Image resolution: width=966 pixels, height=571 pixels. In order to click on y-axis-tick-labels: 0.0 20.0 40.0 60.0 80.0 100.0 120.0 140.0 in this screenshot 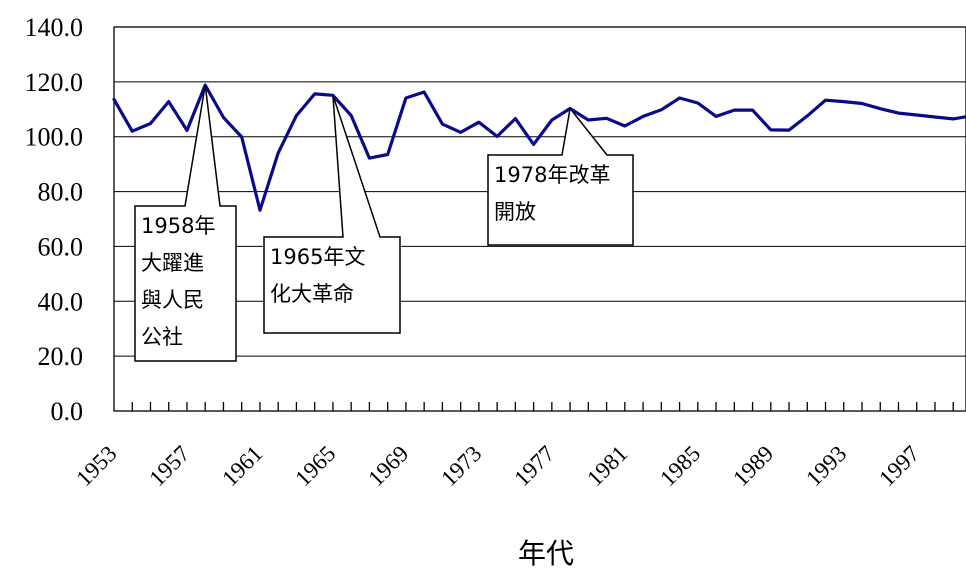, I will do `click(54, 219)`.